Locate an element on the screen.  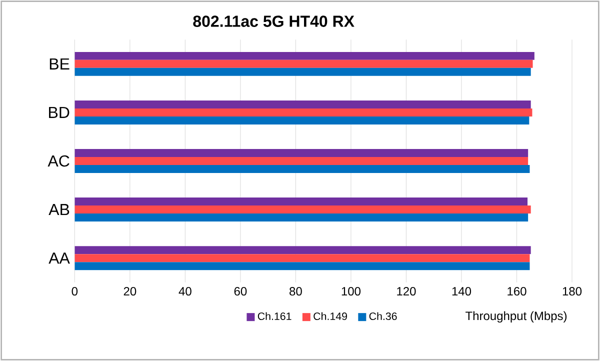
legend-label: Ch.161 is located at coordinates (275, 316).